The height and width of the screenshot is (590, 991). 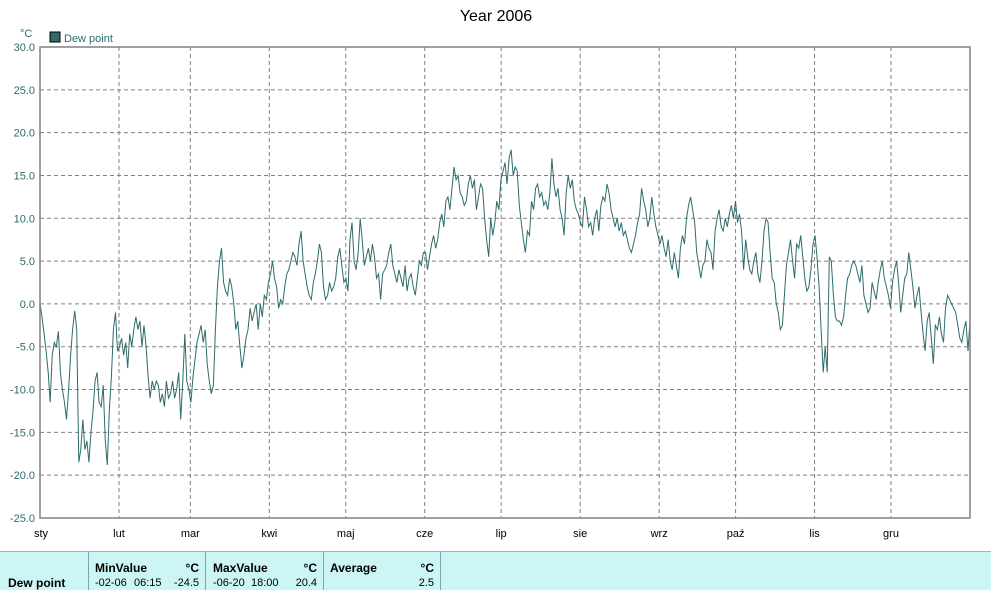 What do you see at coordinates (346, 534) in the screenshot?
I see `x-tick-label-maj: maj` at bounding box center [346, 534].